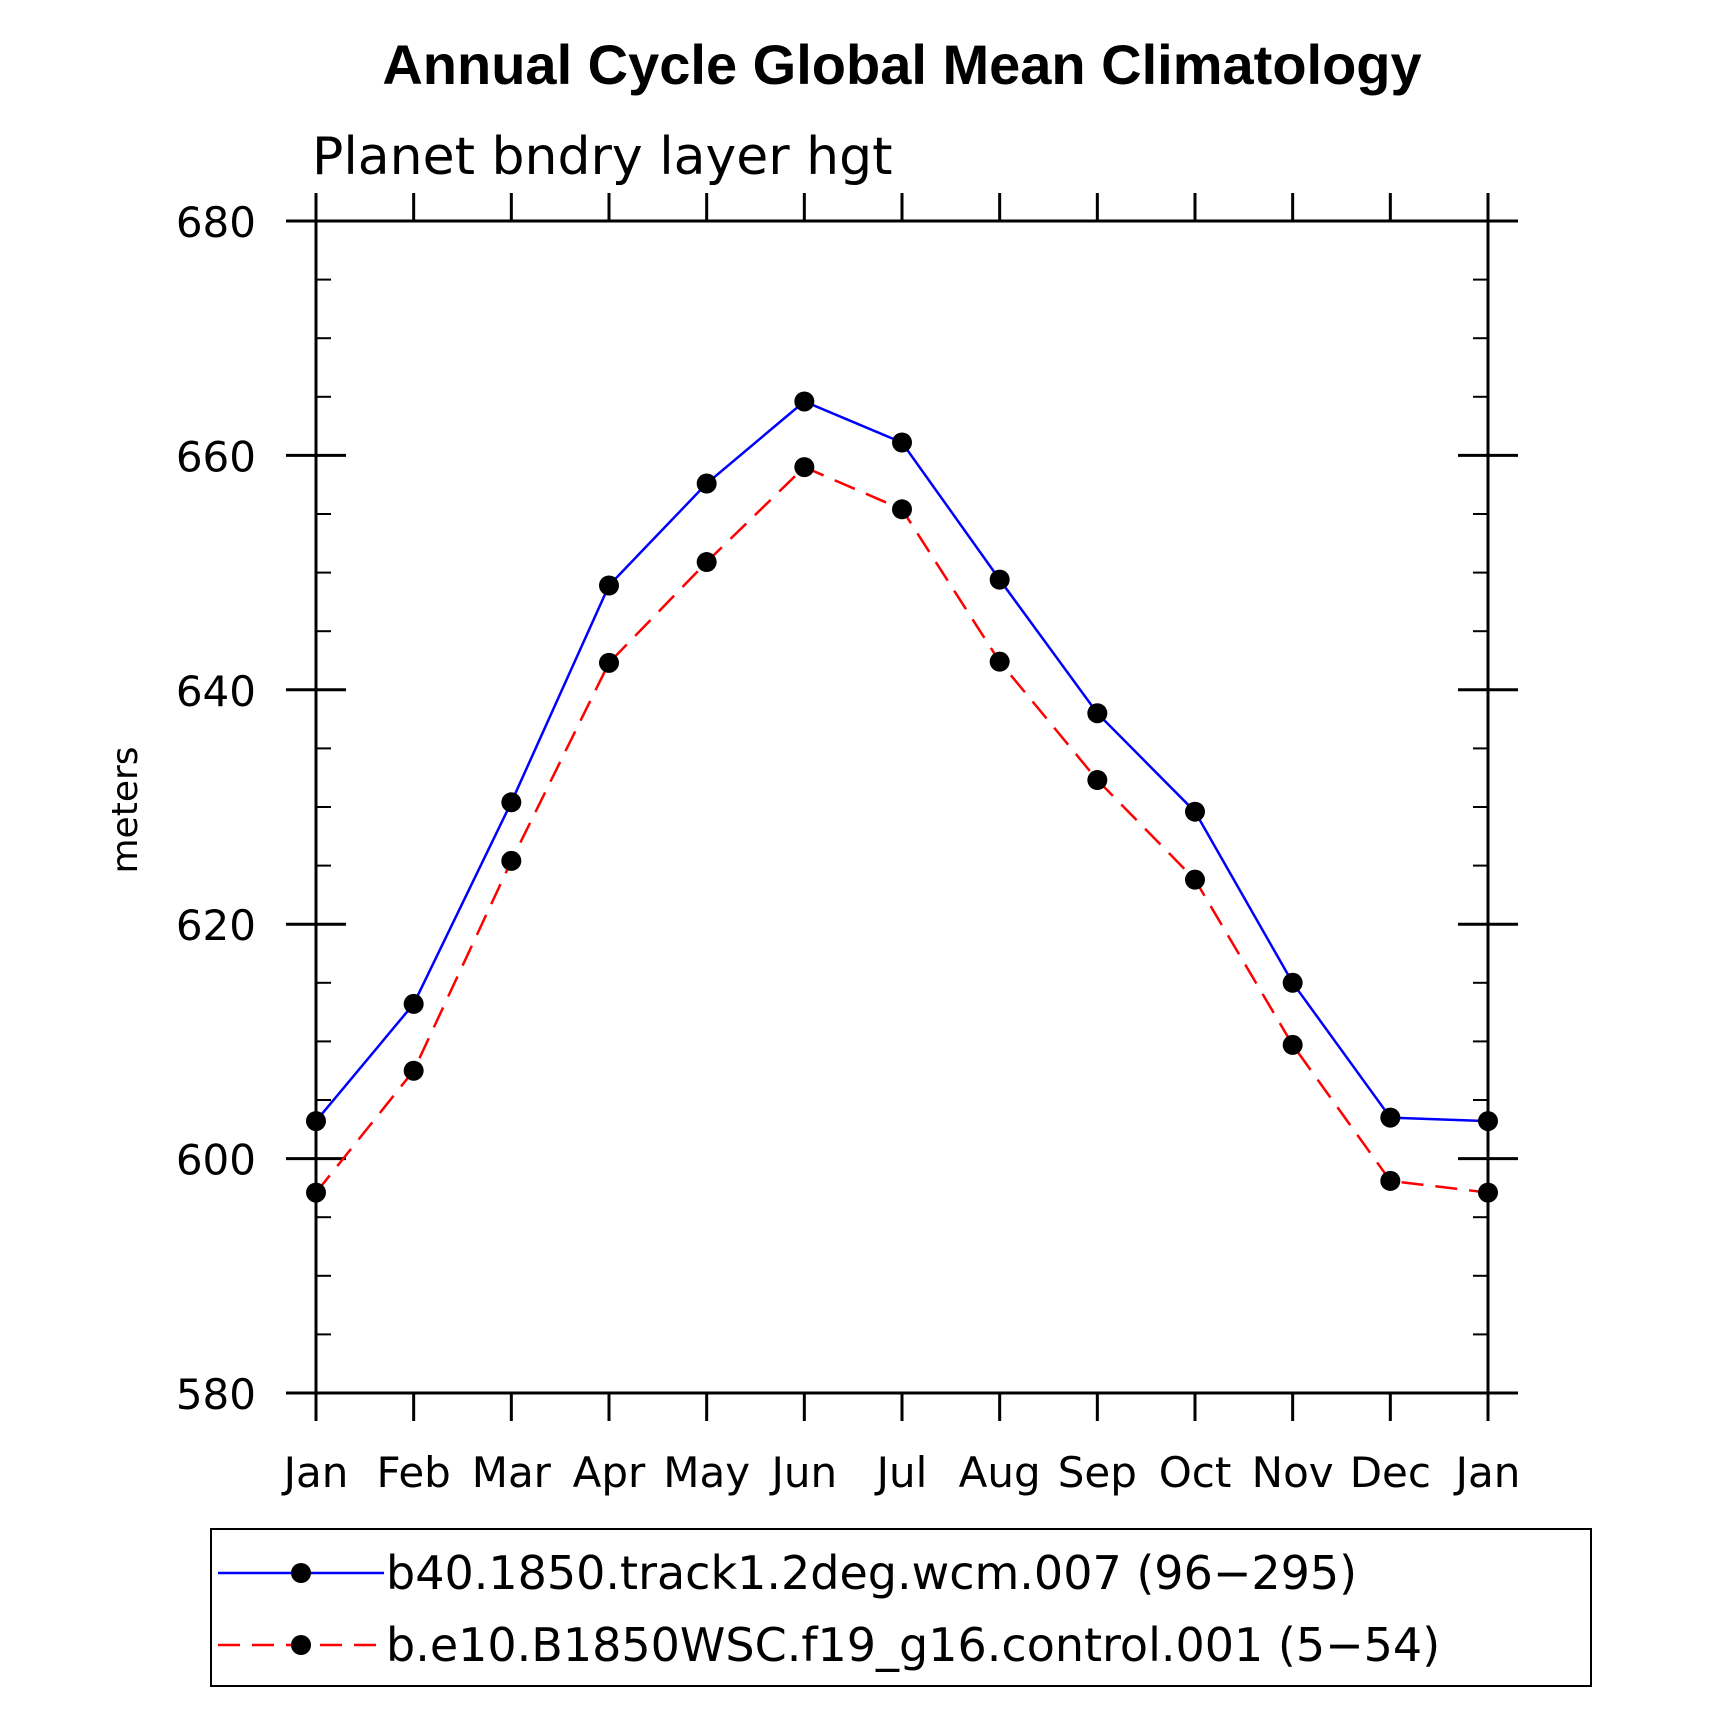 This screenshot has height=1736, width=1710. Describe the element at coordinates (216, 925) in the screenshot. I see `y-tick-label: 620` at that location.